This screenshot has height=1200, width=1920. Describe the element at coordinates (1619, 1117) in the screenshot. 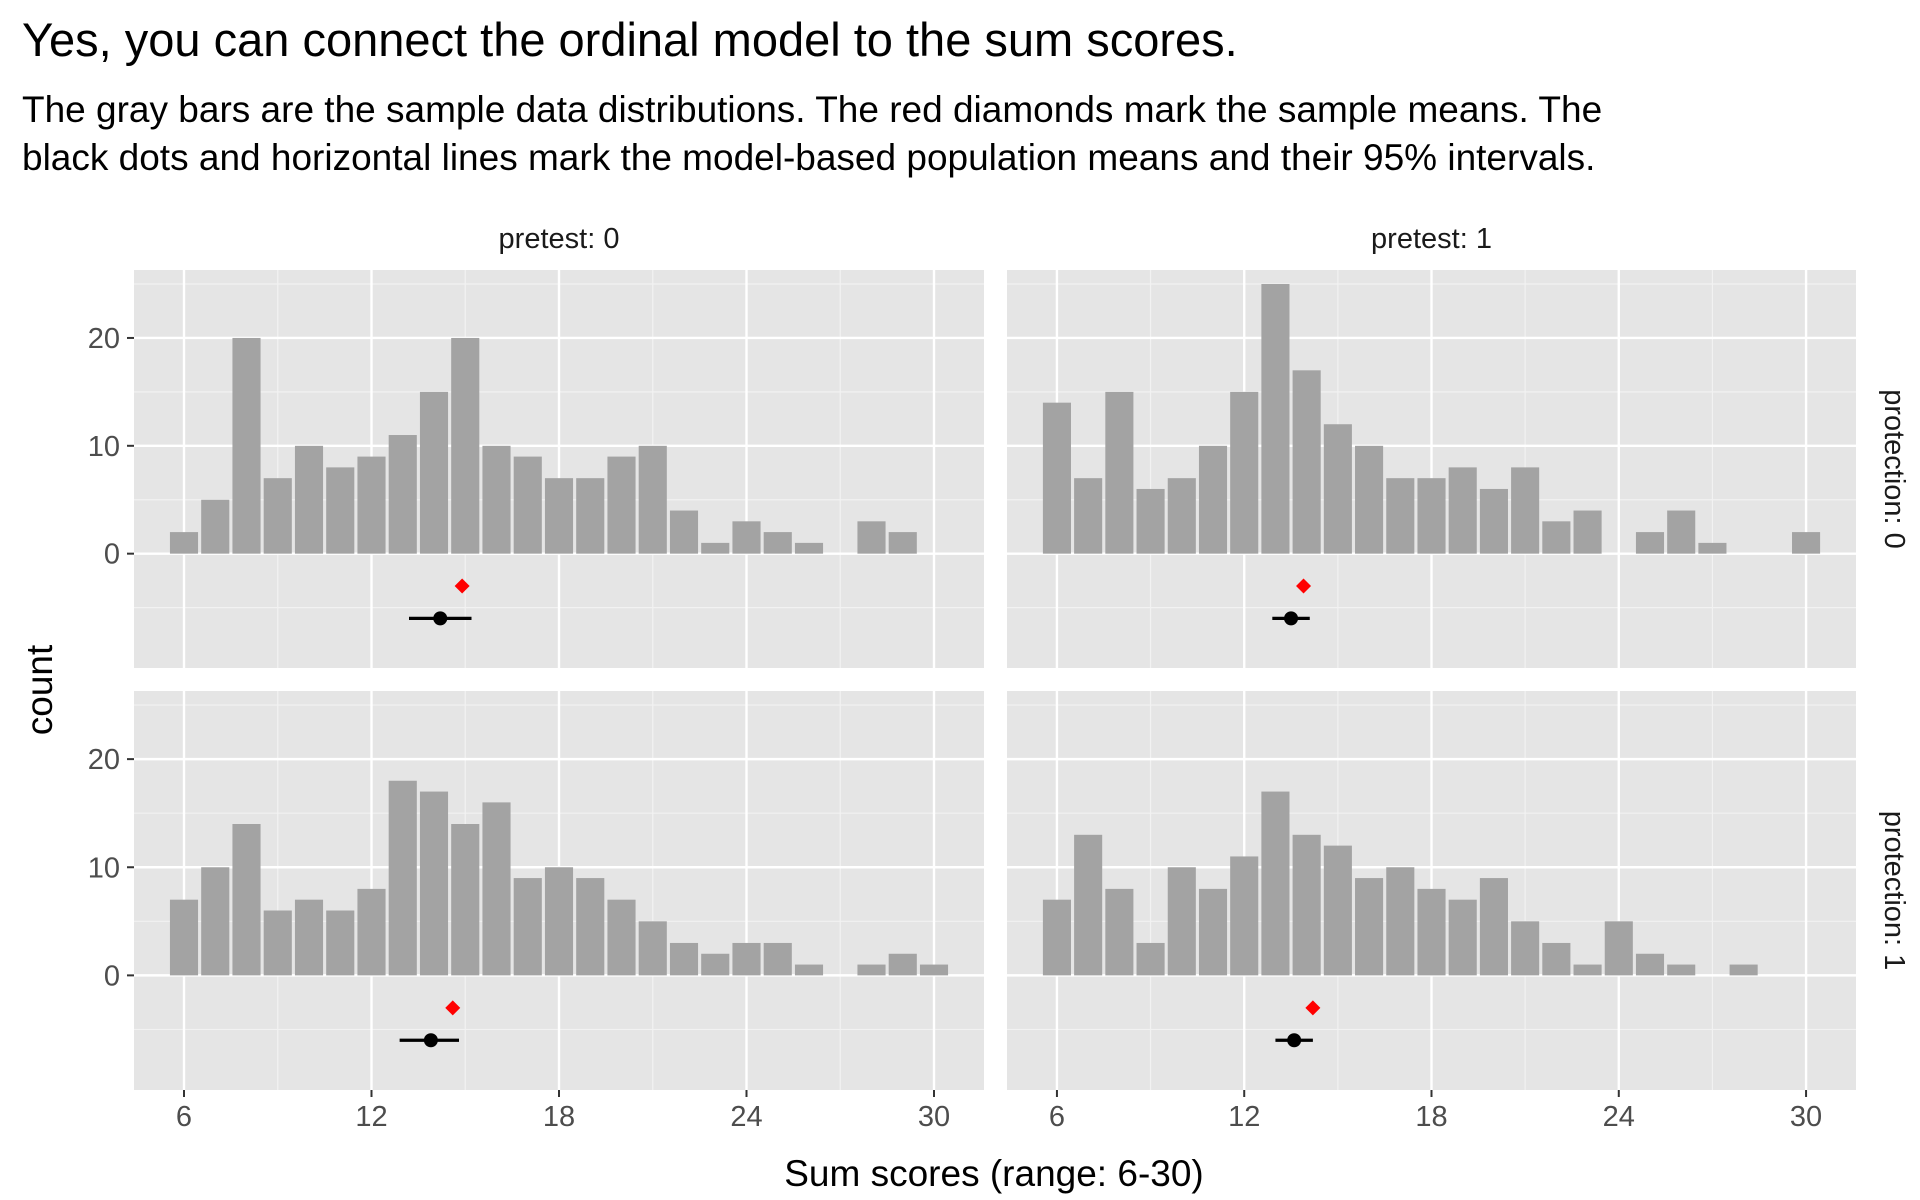

I see `x-tick-label: 24` at that location.